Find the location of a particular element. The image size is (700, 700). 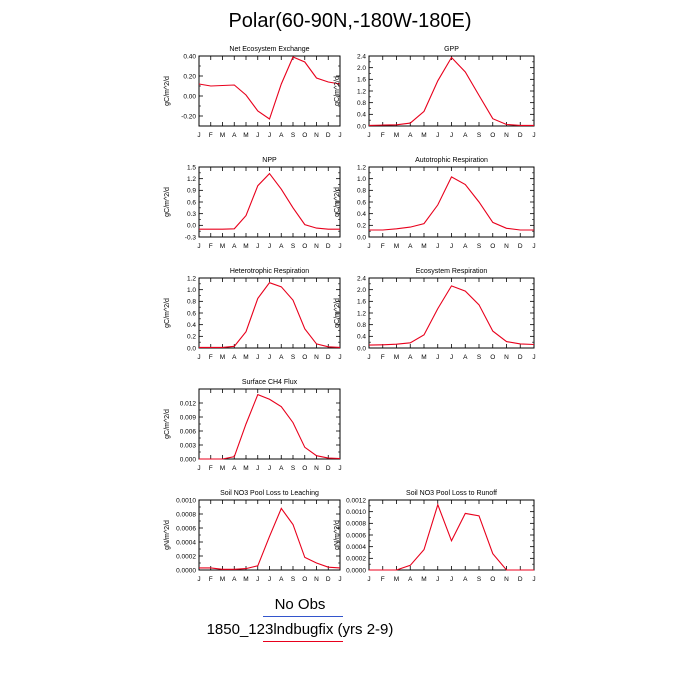

y-tick-label: 0.0002 is located at coordinates (356, 559).